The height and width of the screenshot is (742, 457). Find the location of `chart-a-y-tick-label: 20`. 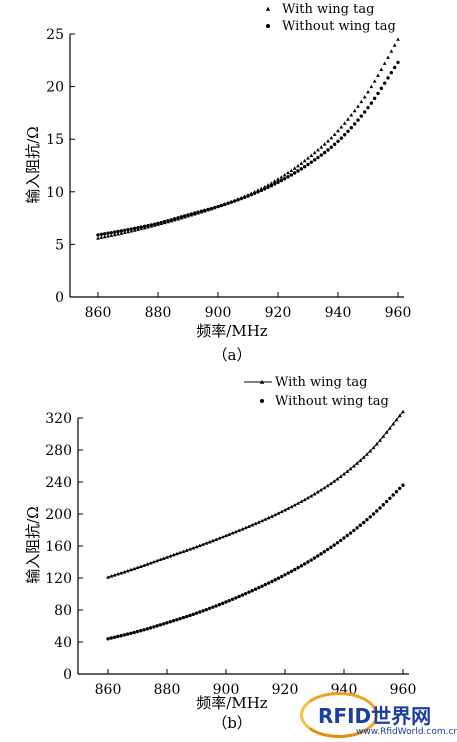

chart-a-y-tick-label: 20 is located at coordinates (55, 88).